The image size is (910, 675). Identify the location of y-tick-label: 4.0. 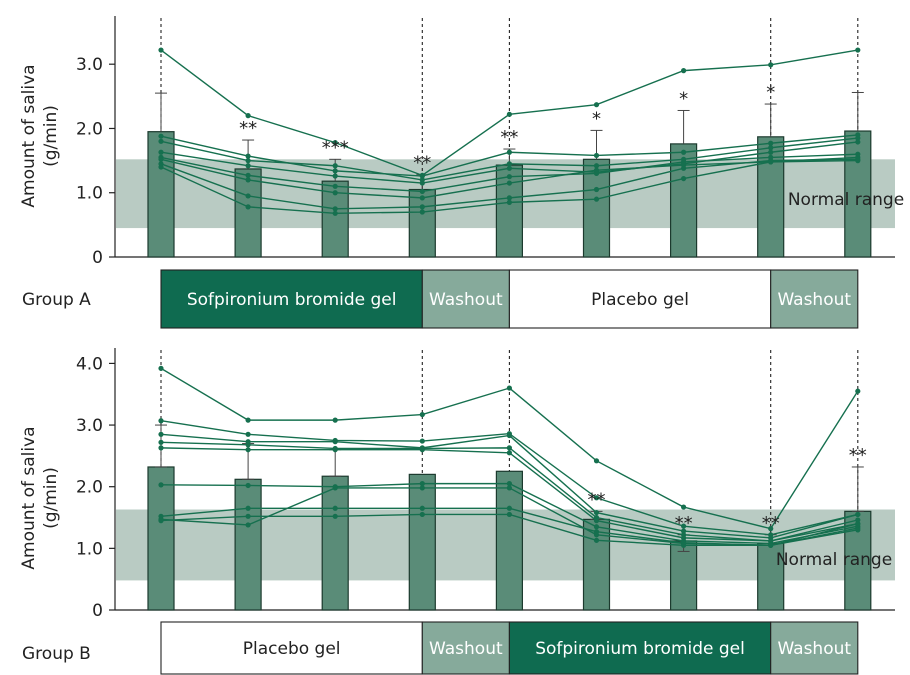
(89, 364).